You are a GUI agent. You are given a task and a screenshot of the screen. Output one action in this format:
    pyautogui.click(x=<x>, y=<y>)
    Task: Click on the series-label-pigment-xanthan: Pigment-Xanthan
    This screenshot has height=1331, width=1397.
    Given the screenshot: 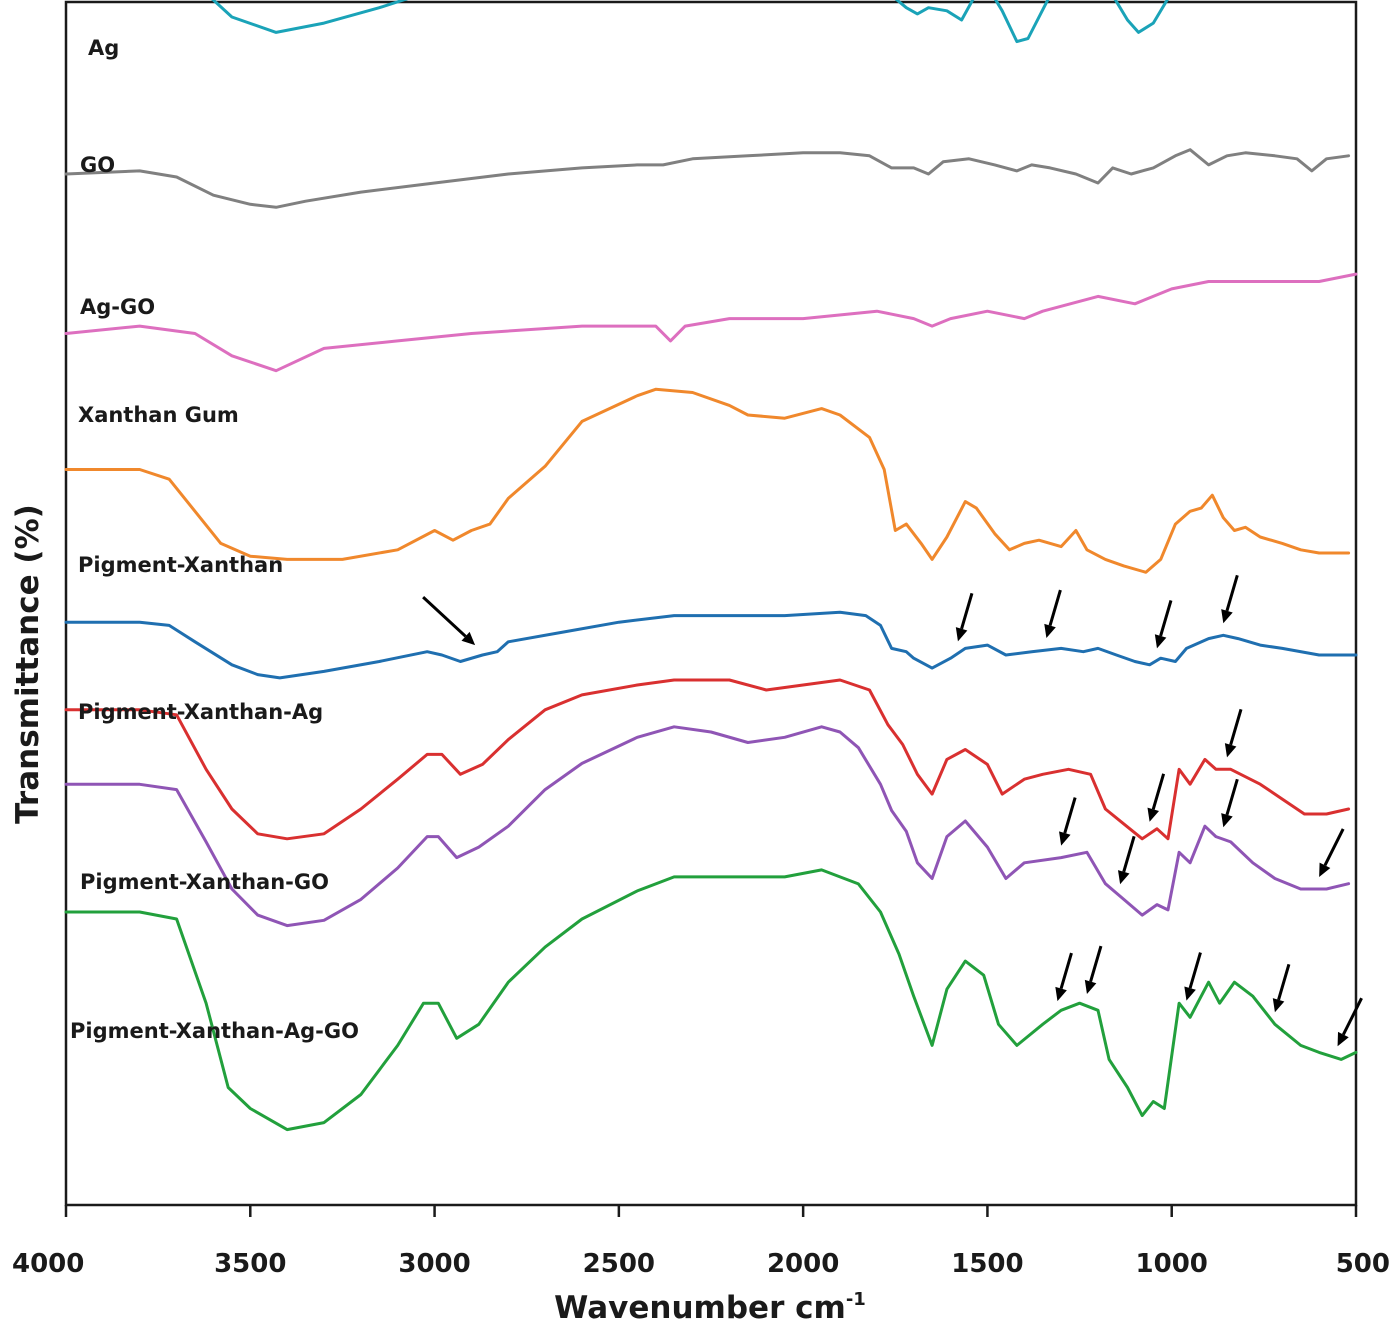 What is the action you would take?
    pyautogui.click(x=180, y=565)
    